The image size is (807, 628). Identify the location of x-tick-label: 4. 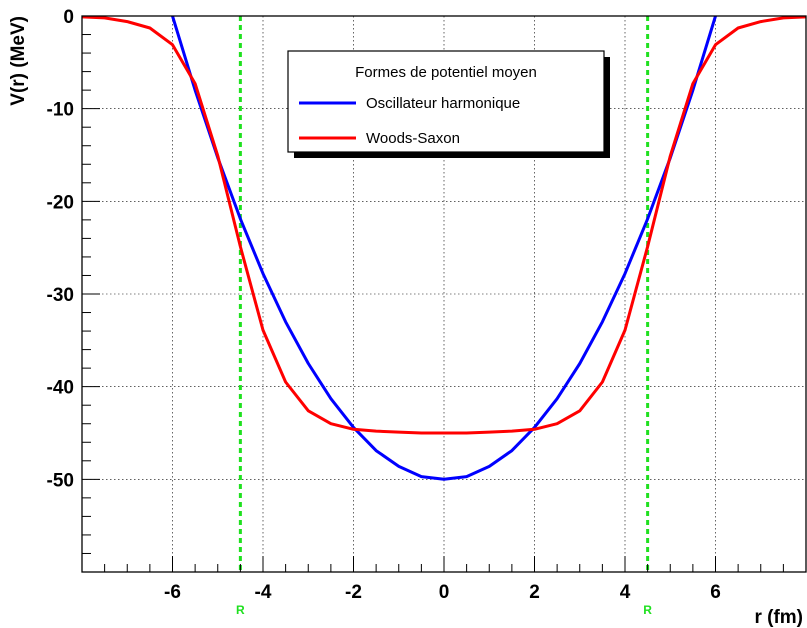
(625, 592).